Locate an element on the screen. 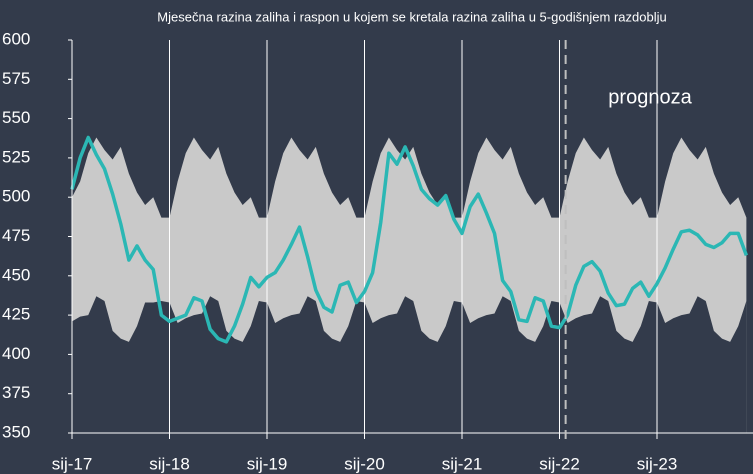 The image size is (753, 474). y-tick-label: 475 is located at coordinates (16, 235).